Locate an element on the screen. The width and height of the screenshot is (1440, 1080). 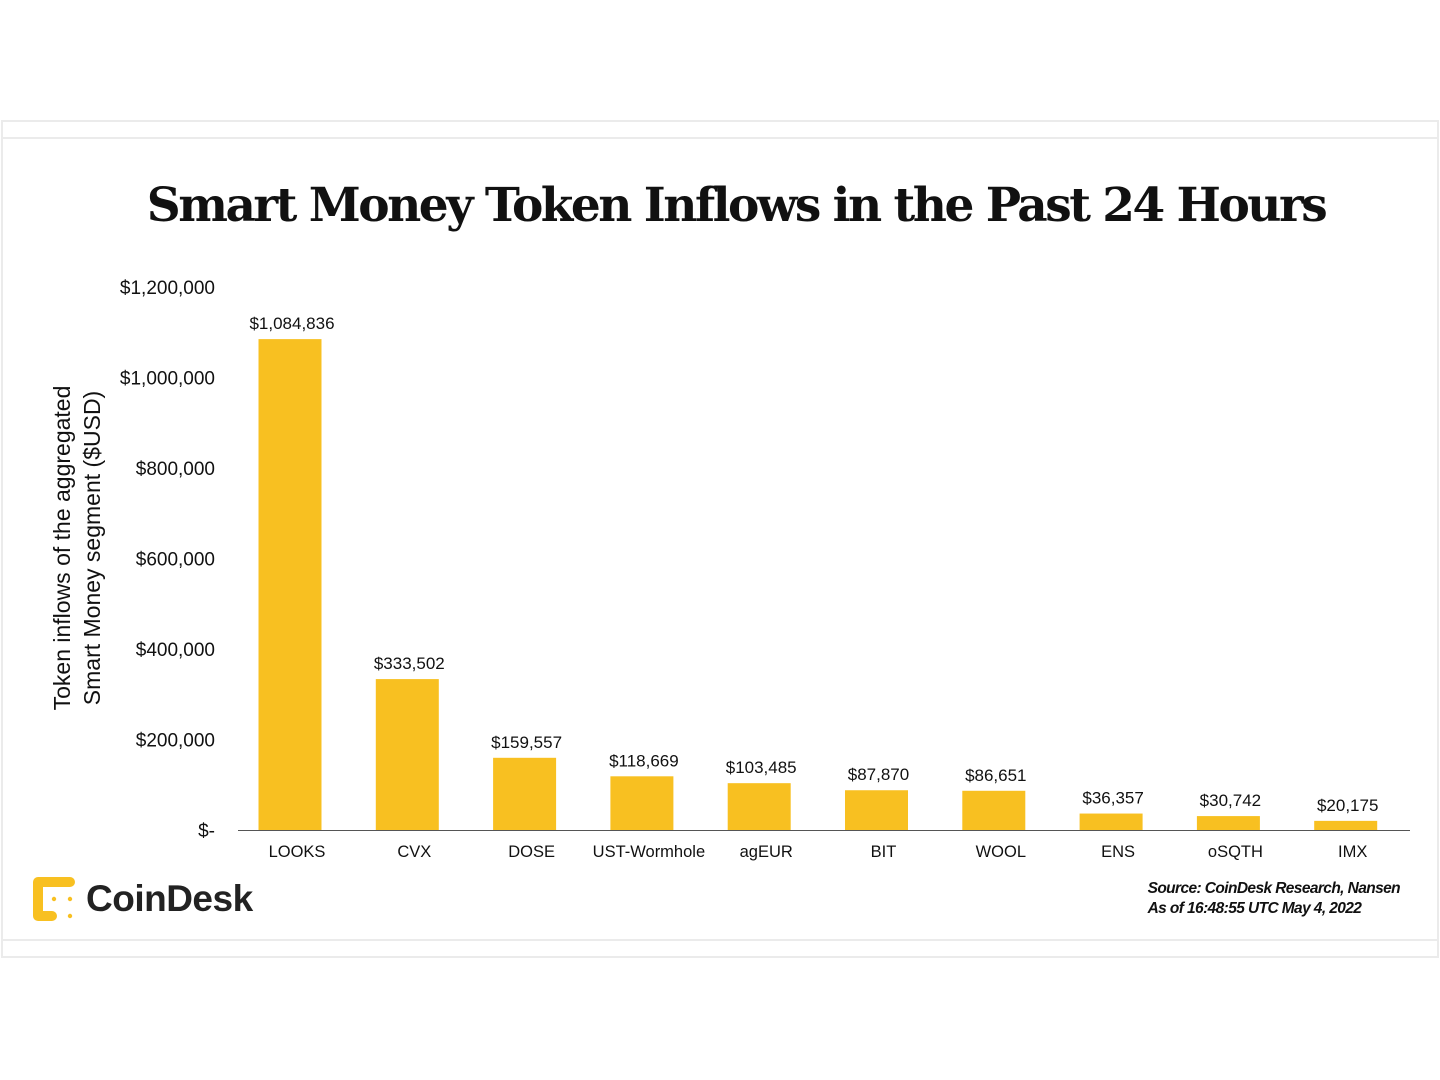
bar-looks is located at coordinates (290, 584).